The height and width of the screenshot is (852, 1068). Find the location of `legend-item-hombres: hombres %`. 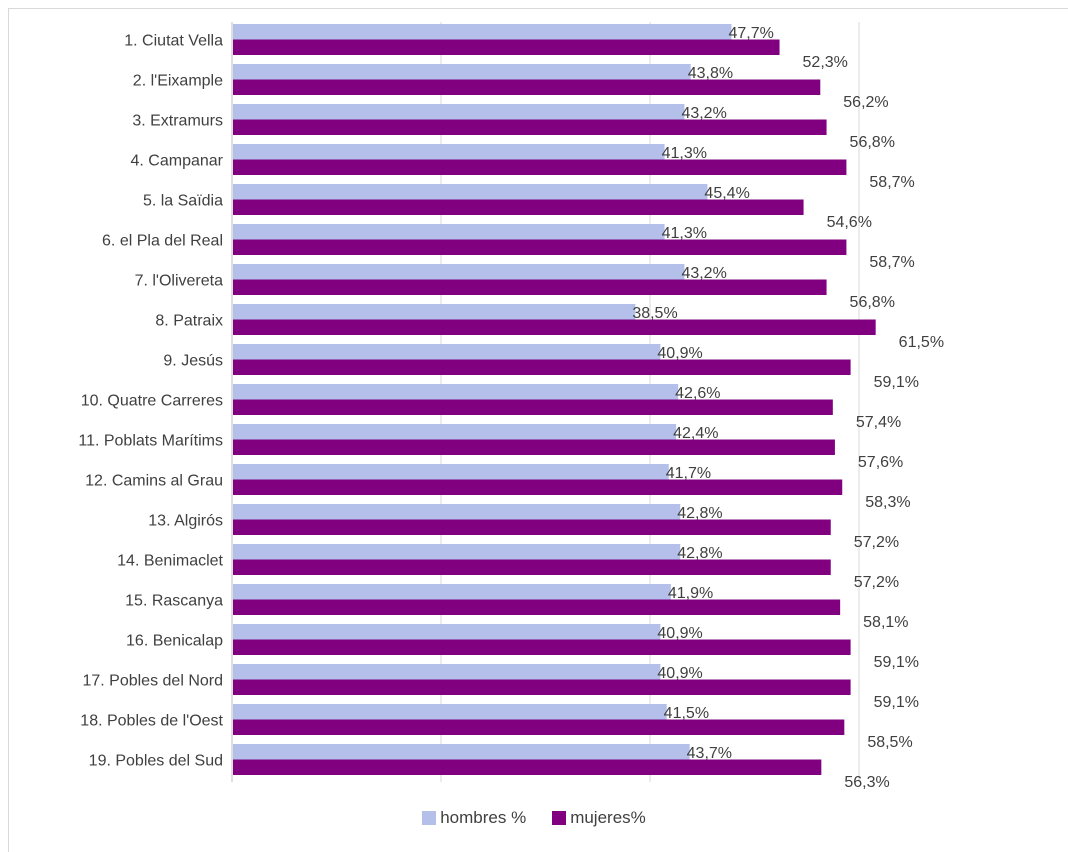

legend-item-hombres: hombres % is located at coordinates (474, 818).